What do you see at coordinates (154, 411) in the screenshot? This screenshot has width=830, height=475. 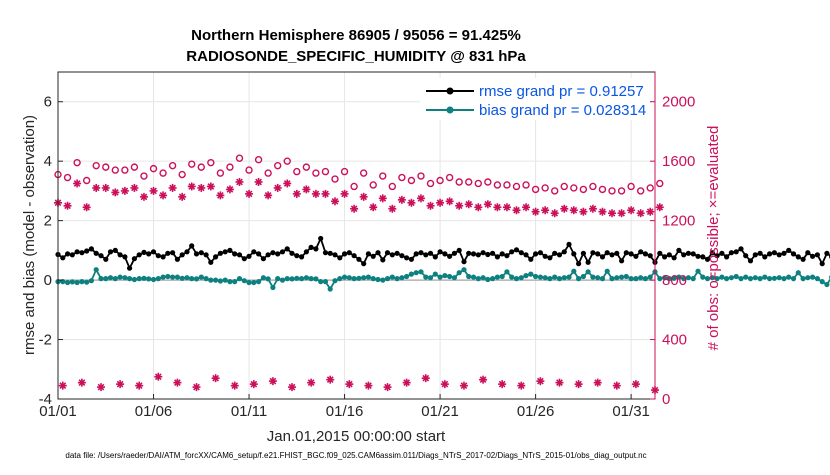 I see `x-tick-label: 01/06` at bounding box center [154, 411].